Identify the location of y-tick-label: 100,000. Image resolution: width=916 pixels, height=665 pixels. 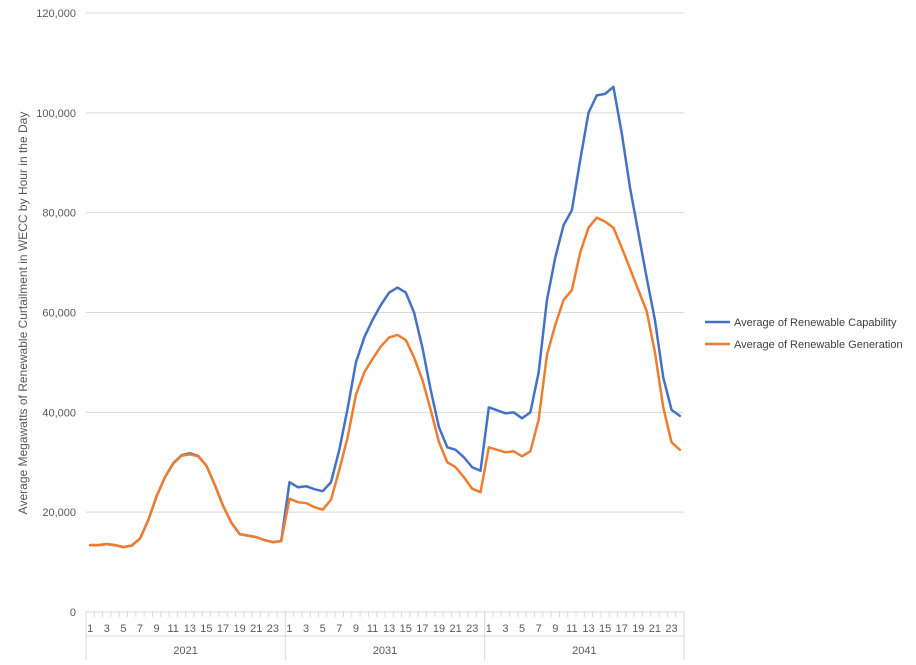
(56, 114).